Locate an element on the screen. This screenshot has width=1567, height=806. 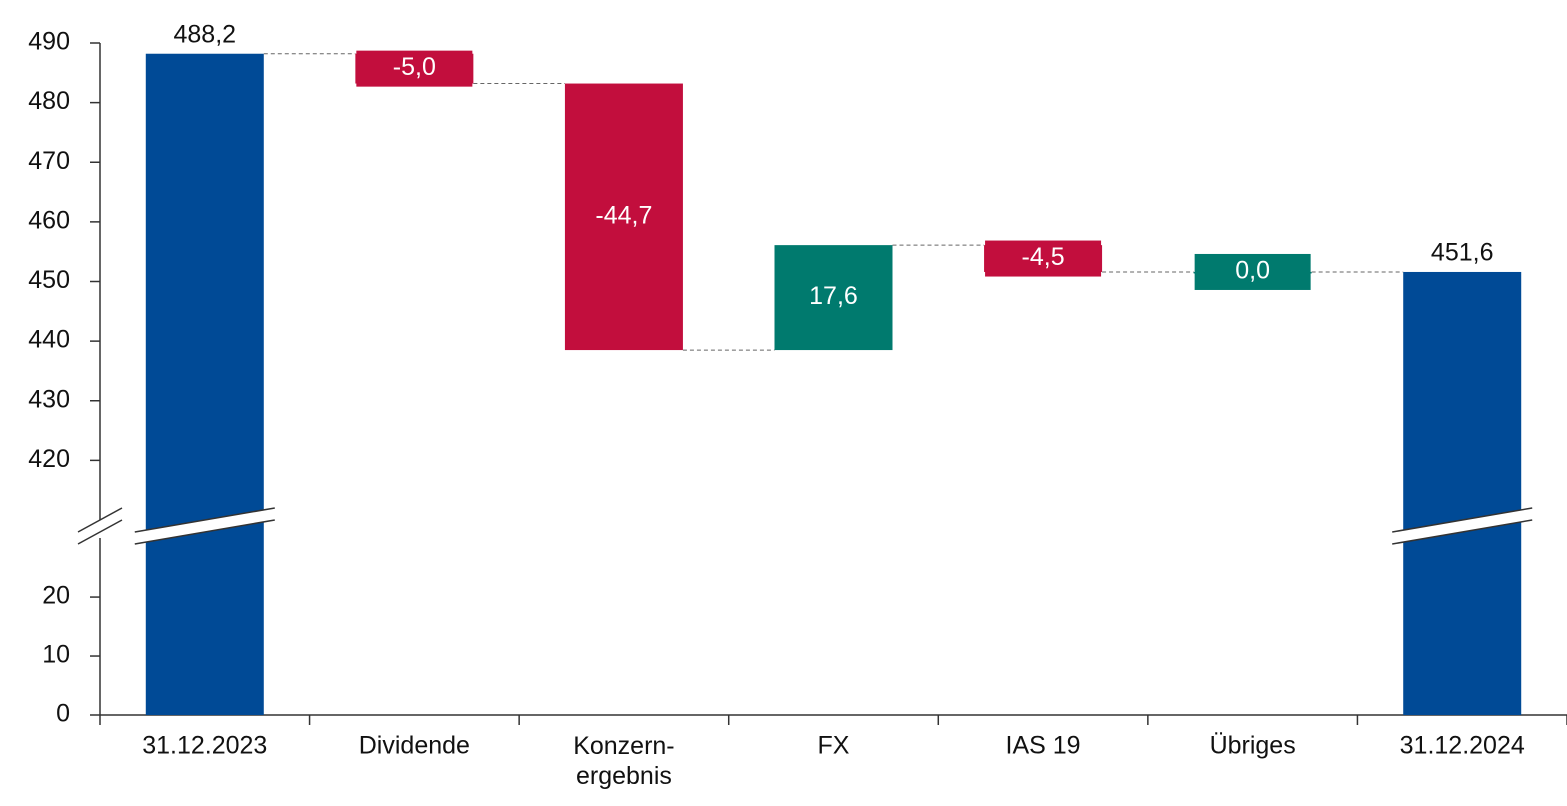
data-label: -4,5 is located at coordinates (1043, 257).